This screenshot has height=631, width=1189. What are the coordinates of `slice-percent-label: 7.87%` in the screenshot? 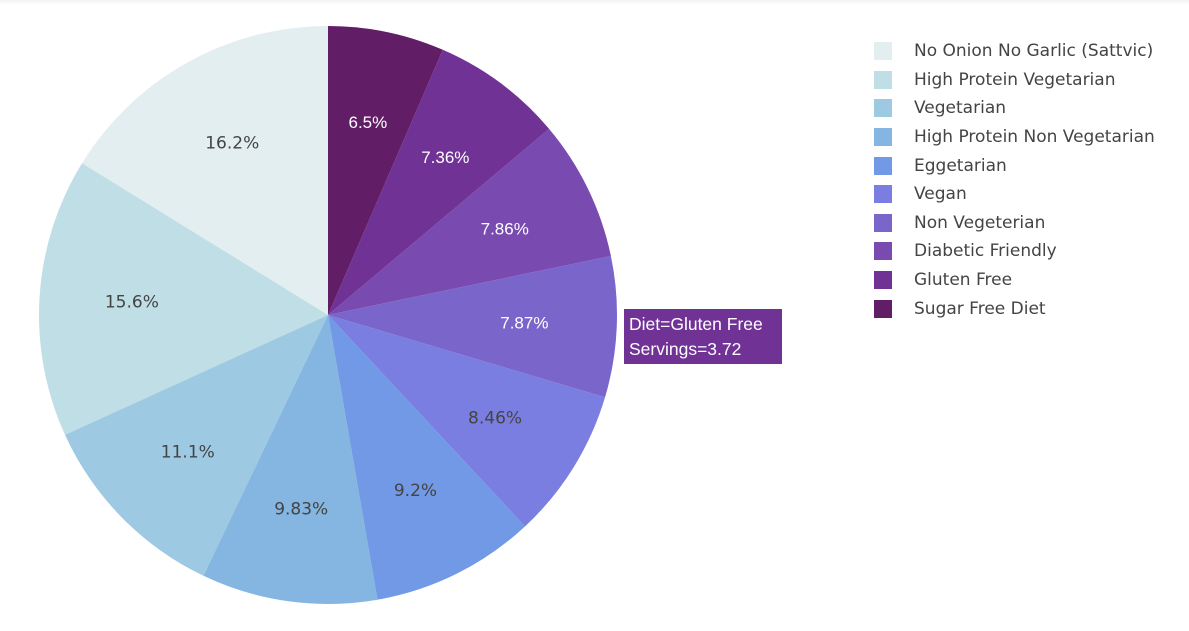 It's located at (524, 323).